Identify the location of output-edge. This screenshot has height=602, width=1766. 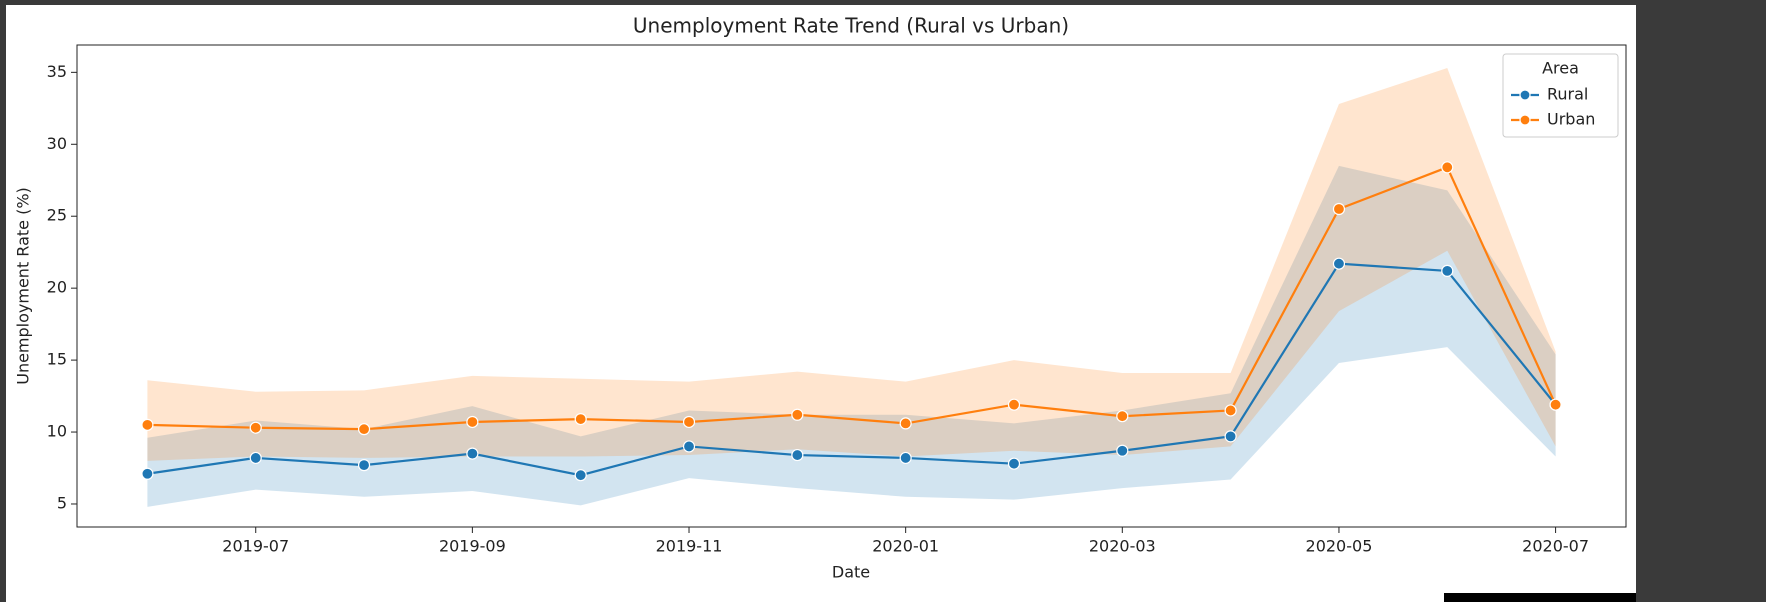
(1540, 597).